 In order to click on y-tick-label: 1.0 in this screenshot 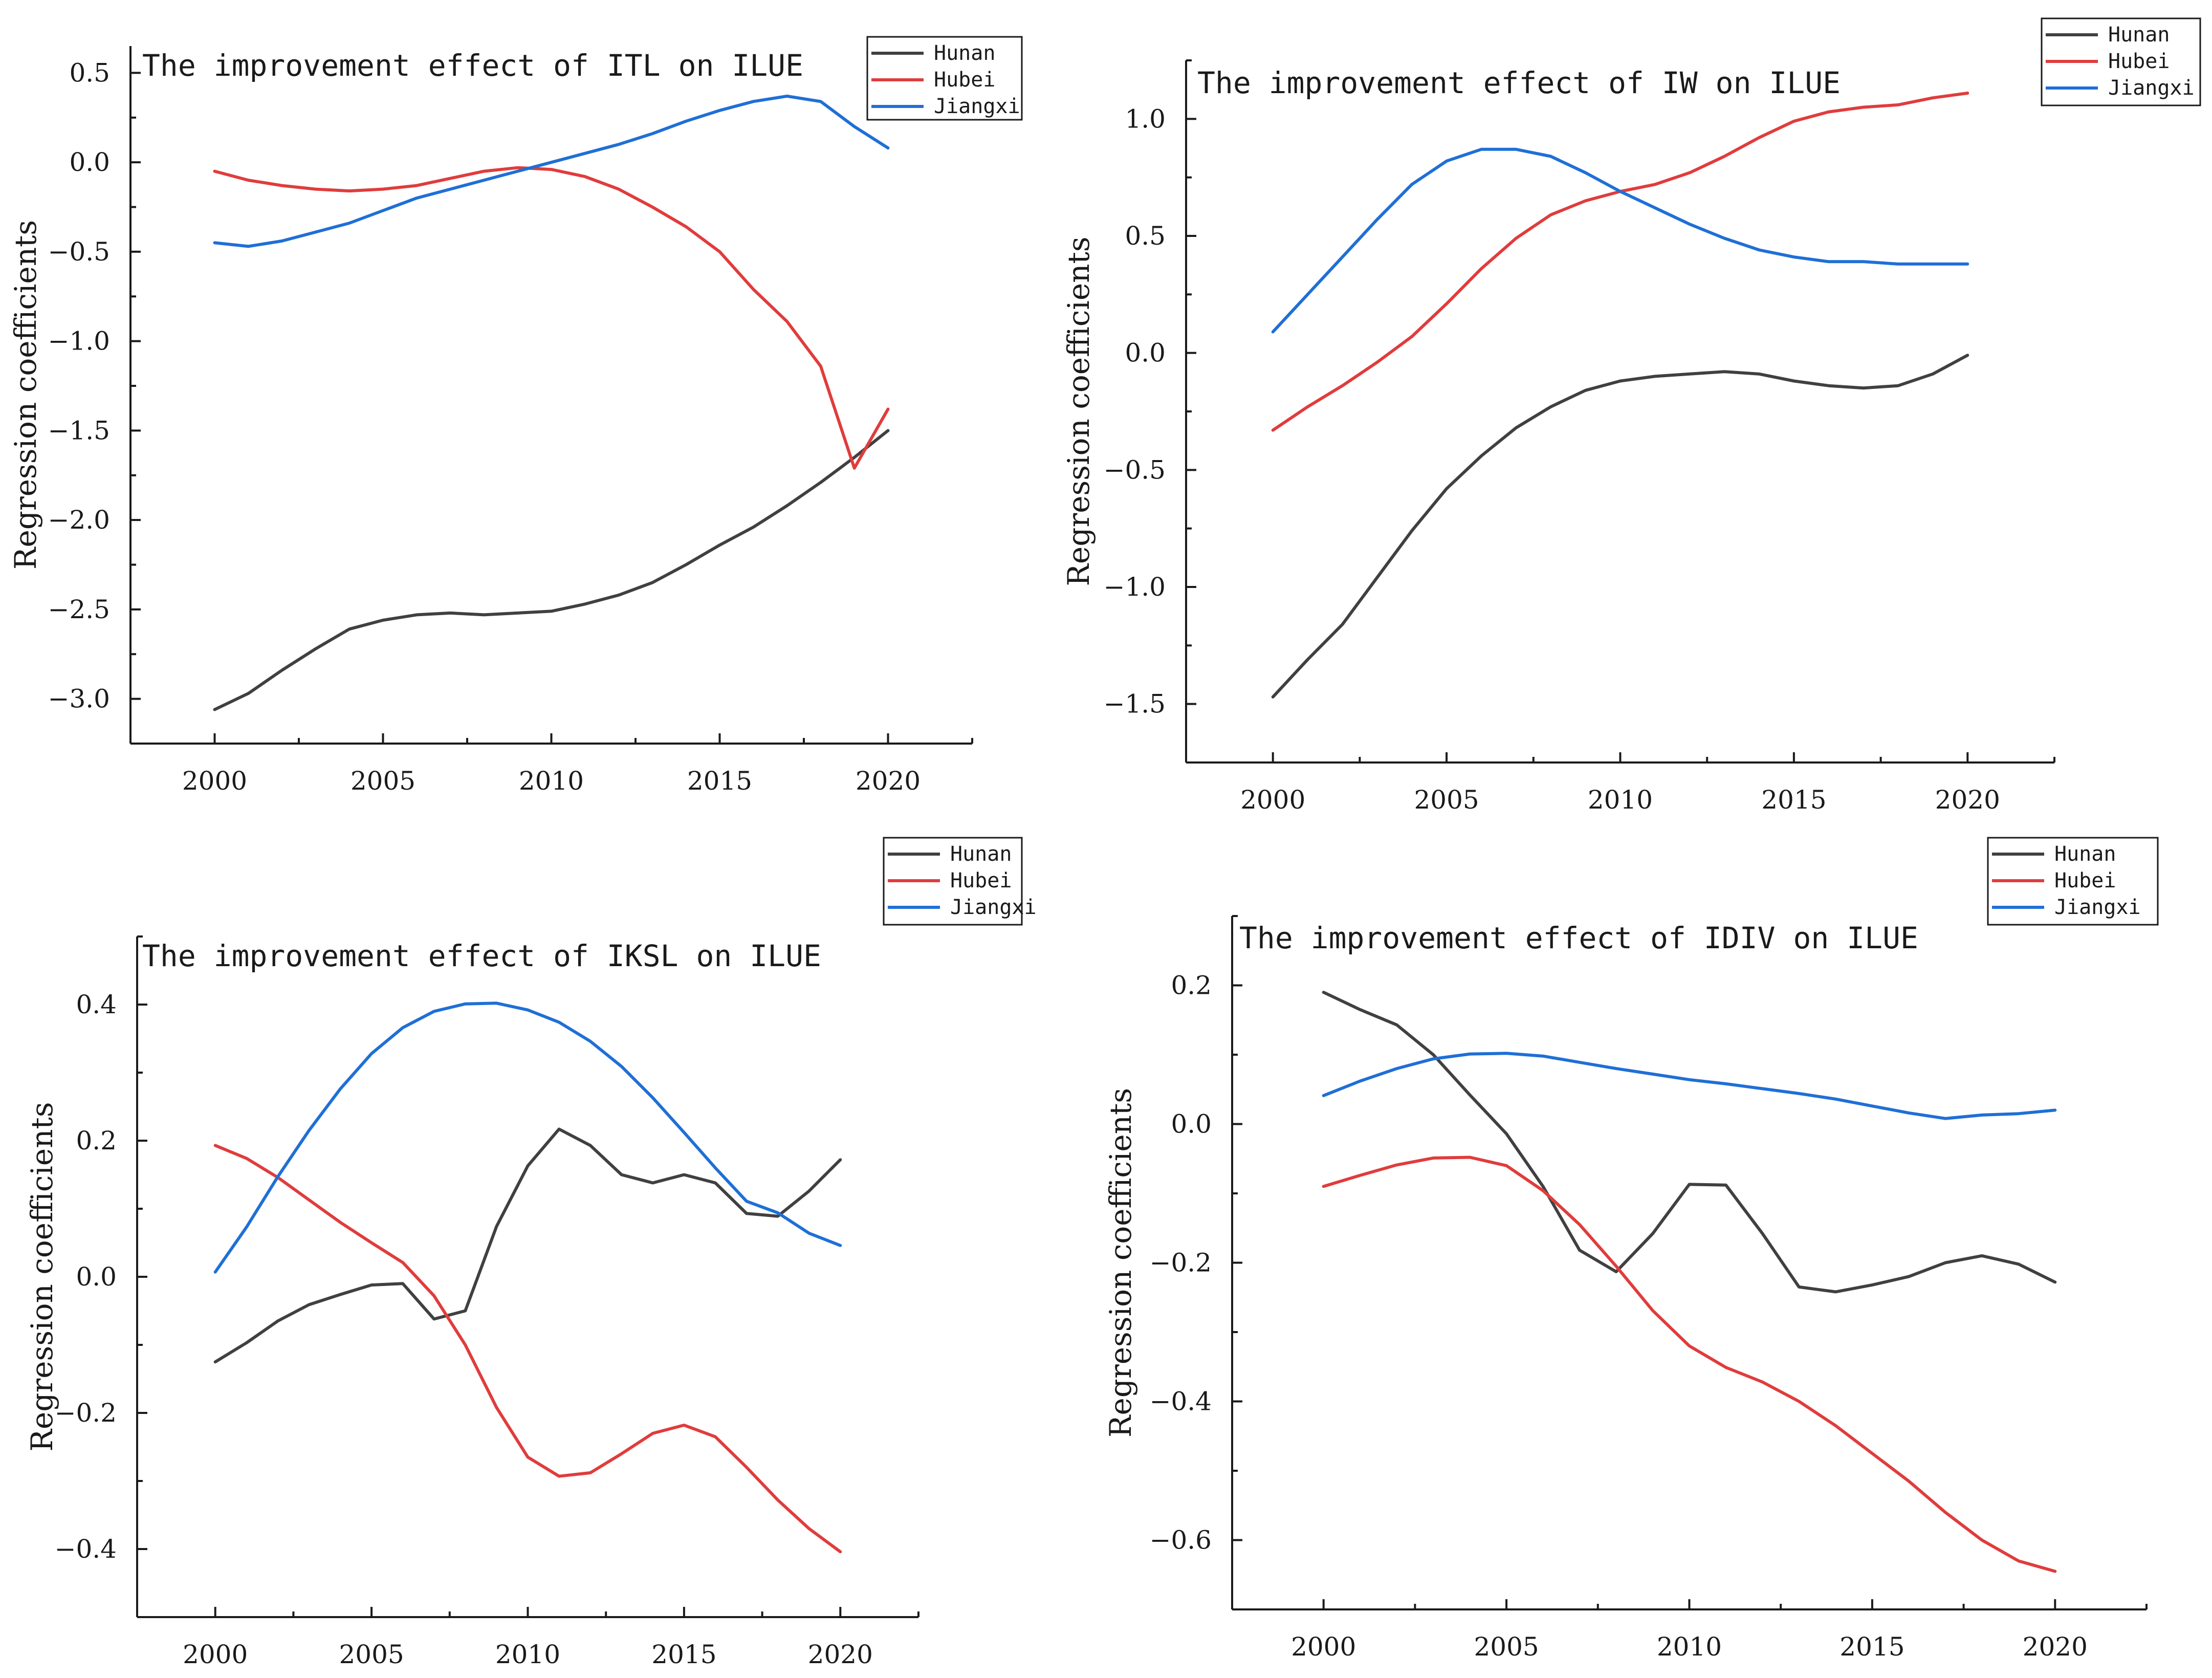, I will do `click(1145, 119)`.